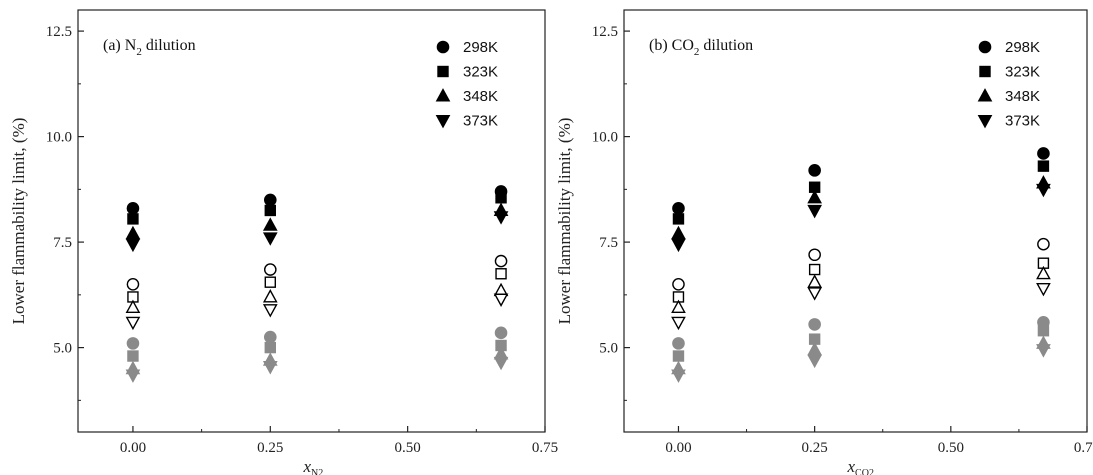 The image size is (1093, 475). I want to click on x-axis-title: xCO2, so click(860, 466).